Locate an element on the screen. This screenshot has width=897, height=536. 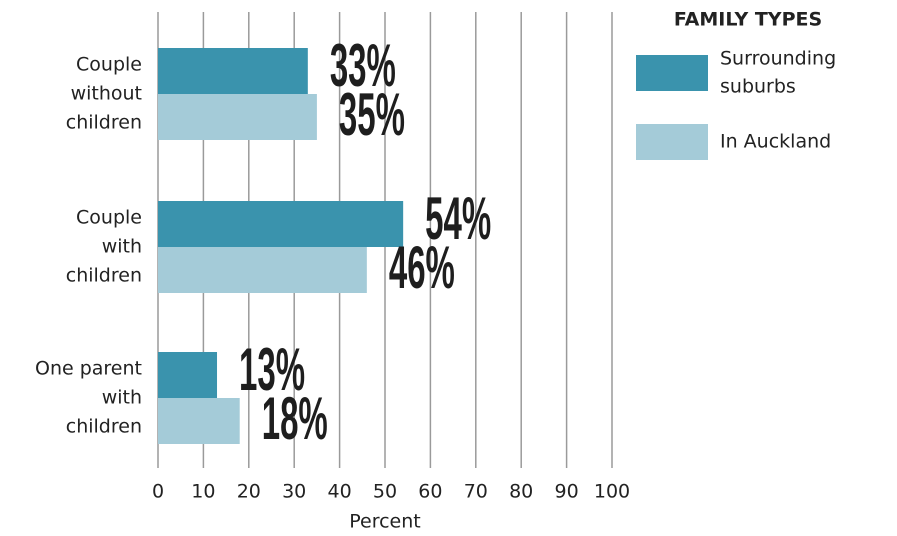
y-tick-label: One parent is located at coordinates (88, 369).